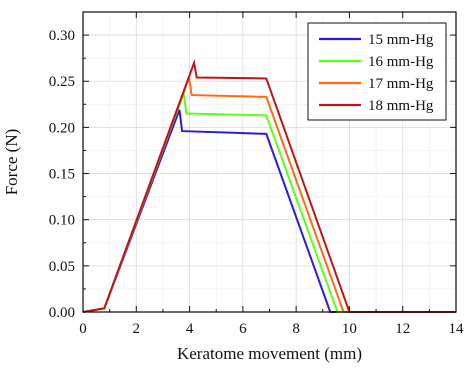  What do you see at coordinates (62, 128) in the screenshot?
I see `y-tick-label: 0.20` at bounding box center [62, 128].